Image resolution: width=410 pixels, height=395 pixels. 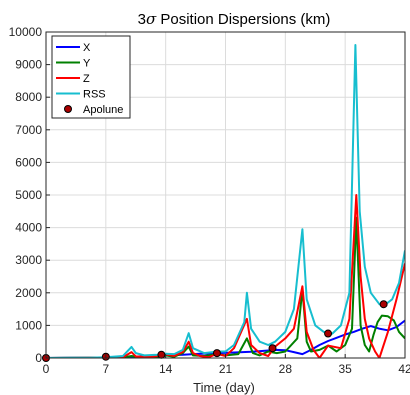 I want to click on chart-title: 3σ Position Dispersions (km), so click(x=234, y=19).